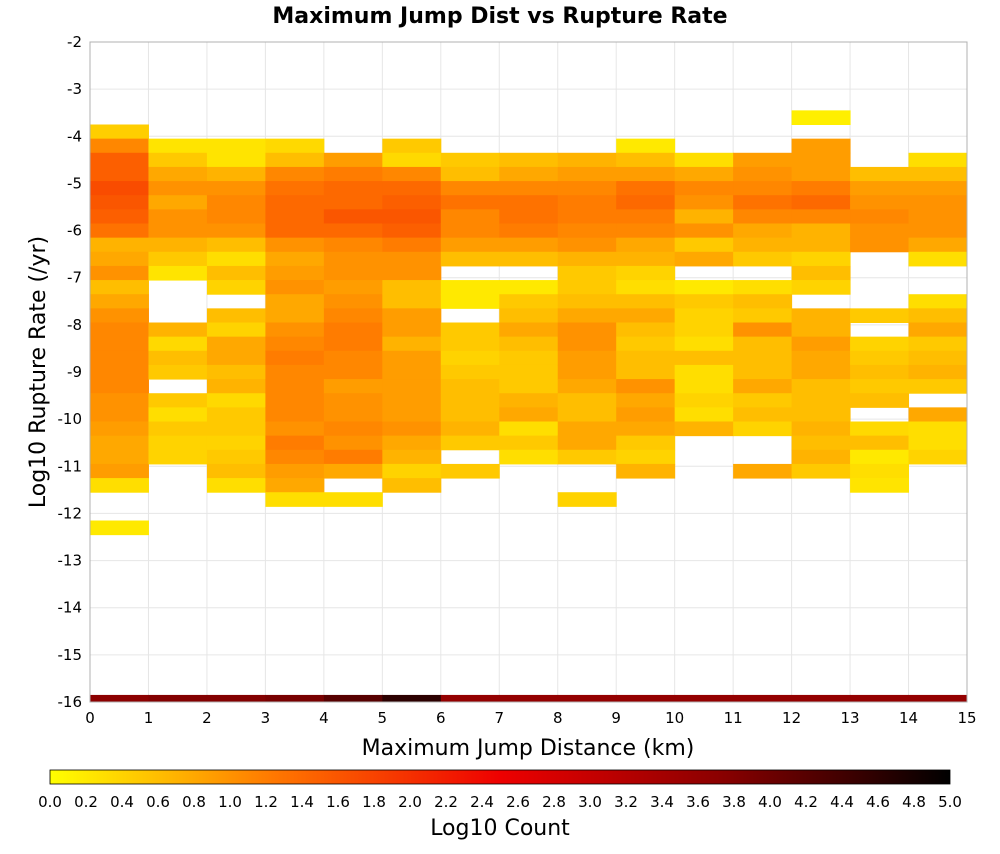  I want to click on x-tick-label: 10, so click(674, 718).